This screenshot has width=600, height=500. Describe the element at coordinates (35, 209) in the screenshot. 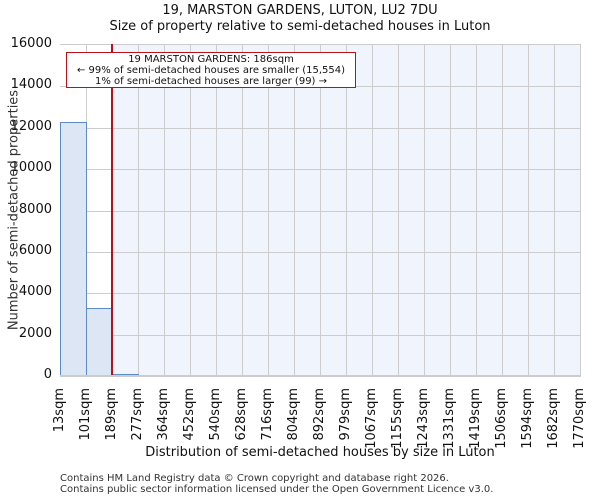

I see `y-tick-label: 8000` at that location.